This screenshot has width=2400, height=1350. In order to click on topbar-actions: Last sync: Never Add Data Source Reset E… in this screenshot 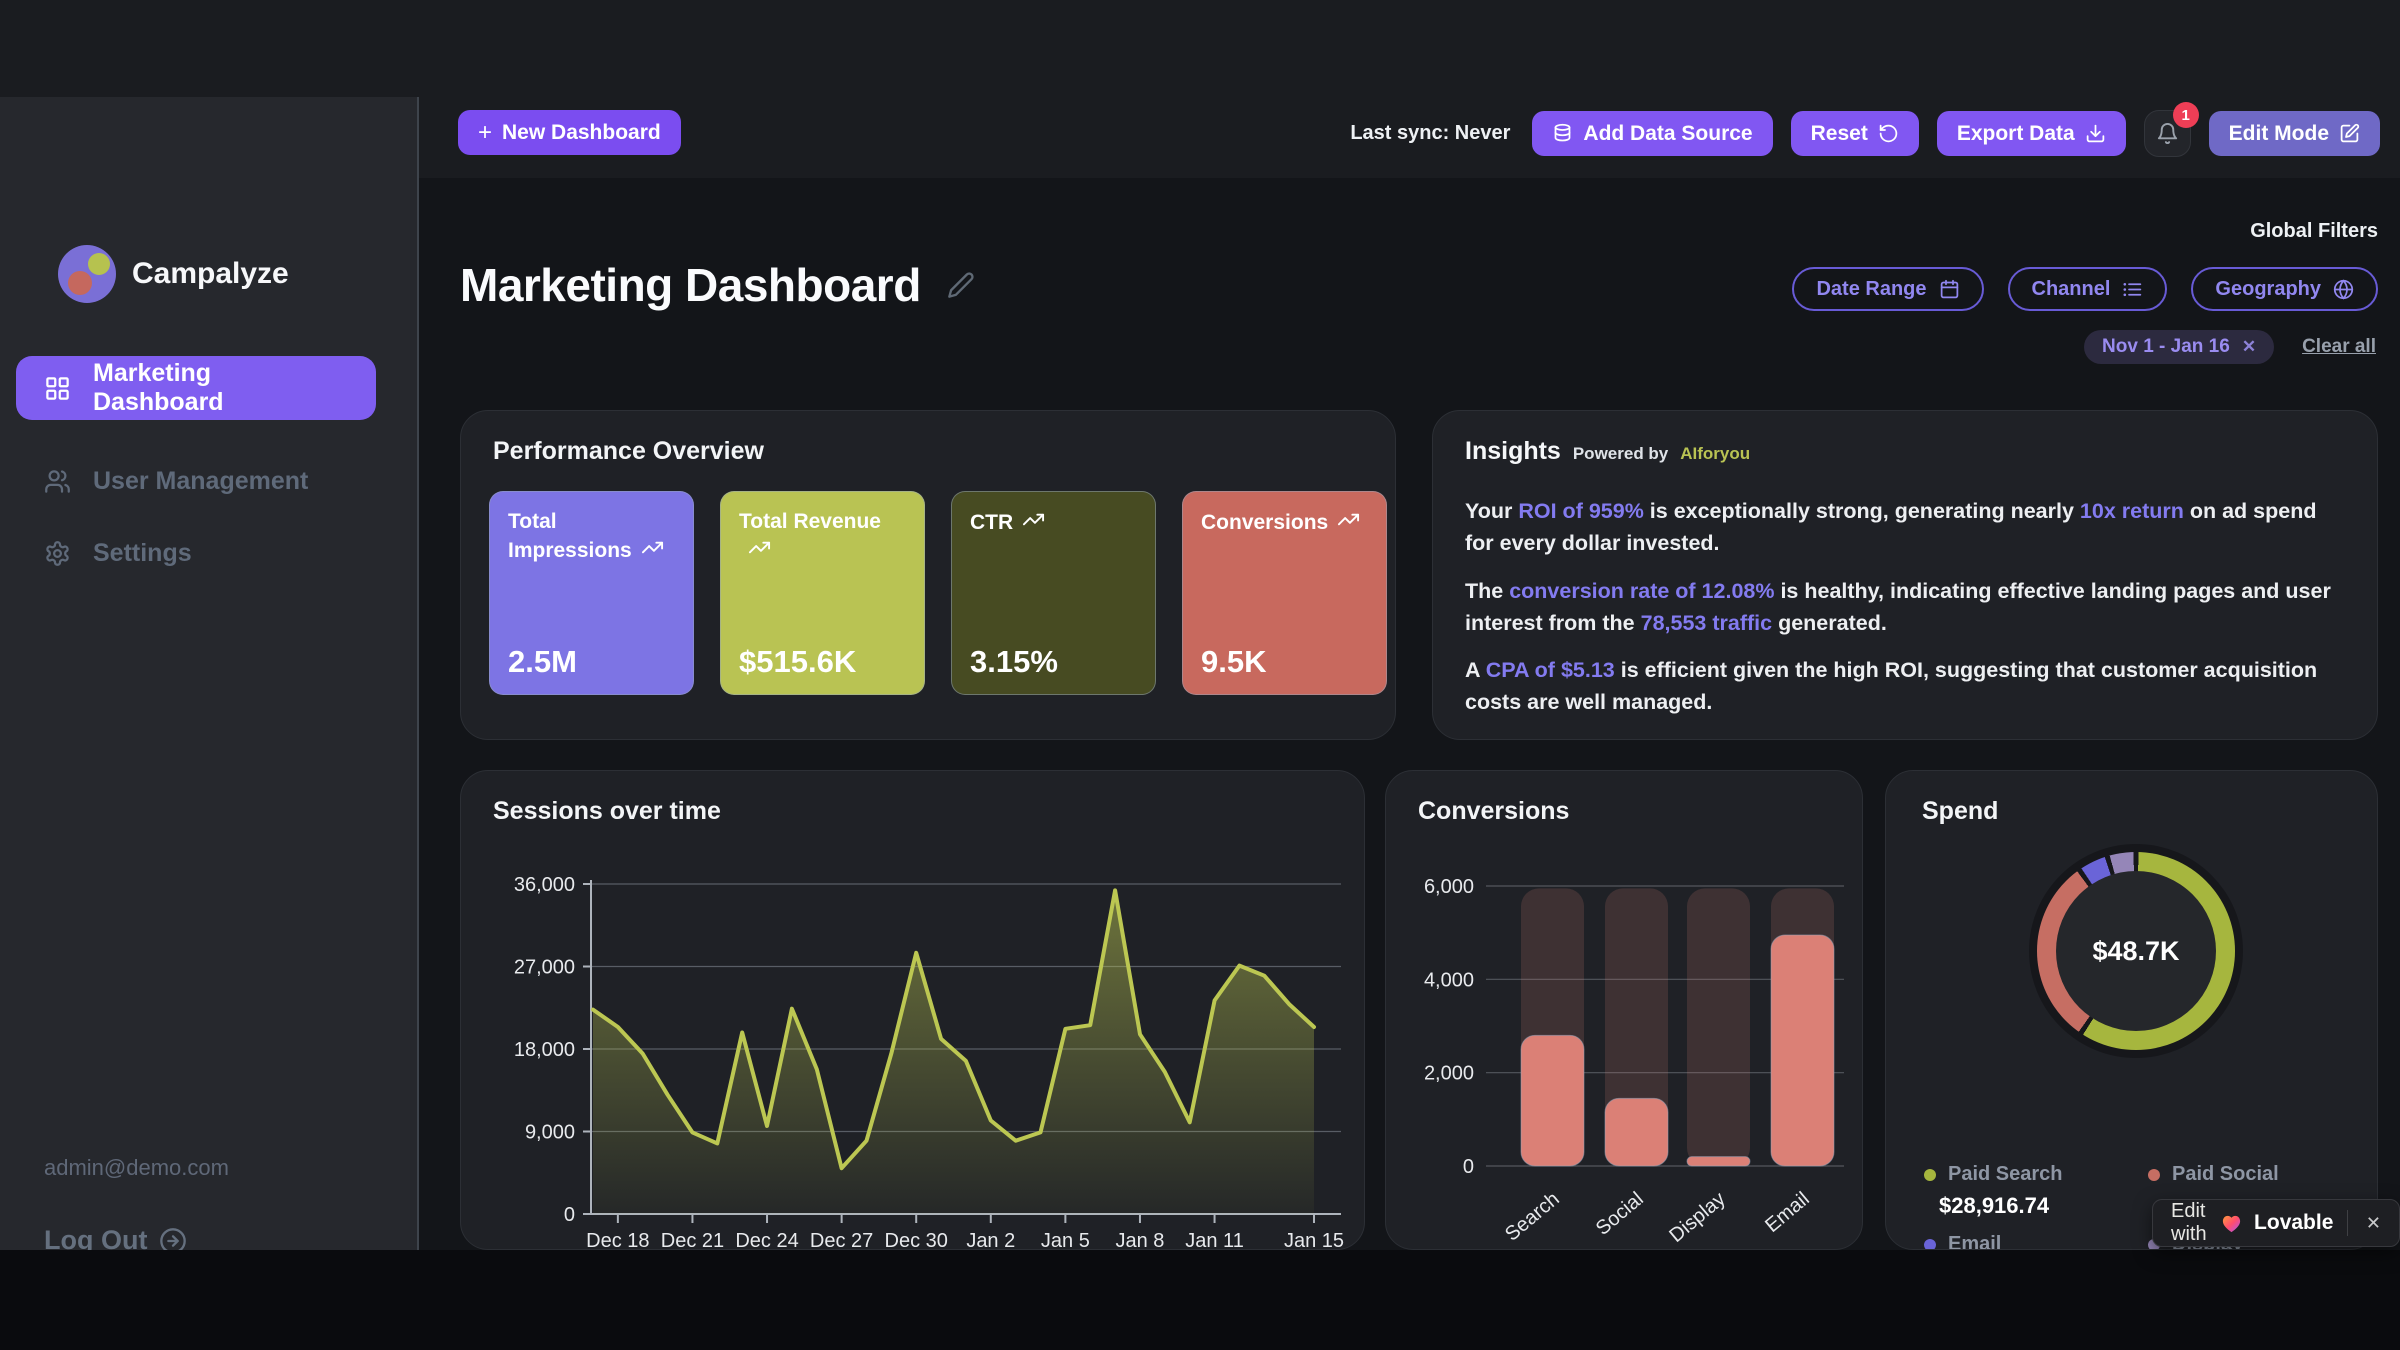, I will do `click(1865, 129)`.